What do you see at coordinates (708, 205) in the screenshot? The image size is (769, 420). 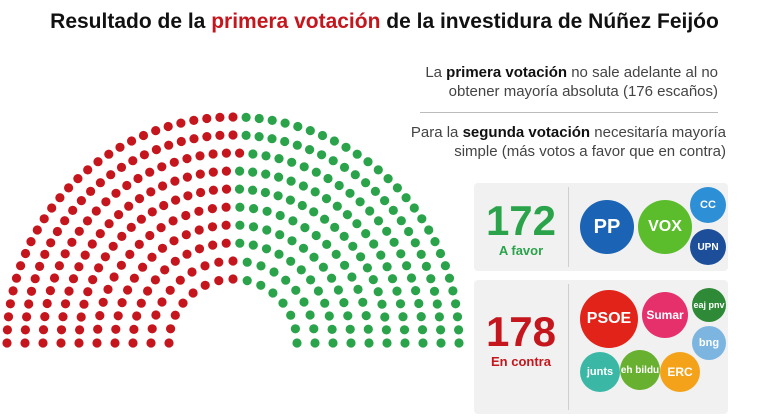 I see `cc-logo: CC` at bounding box center [708, 205].